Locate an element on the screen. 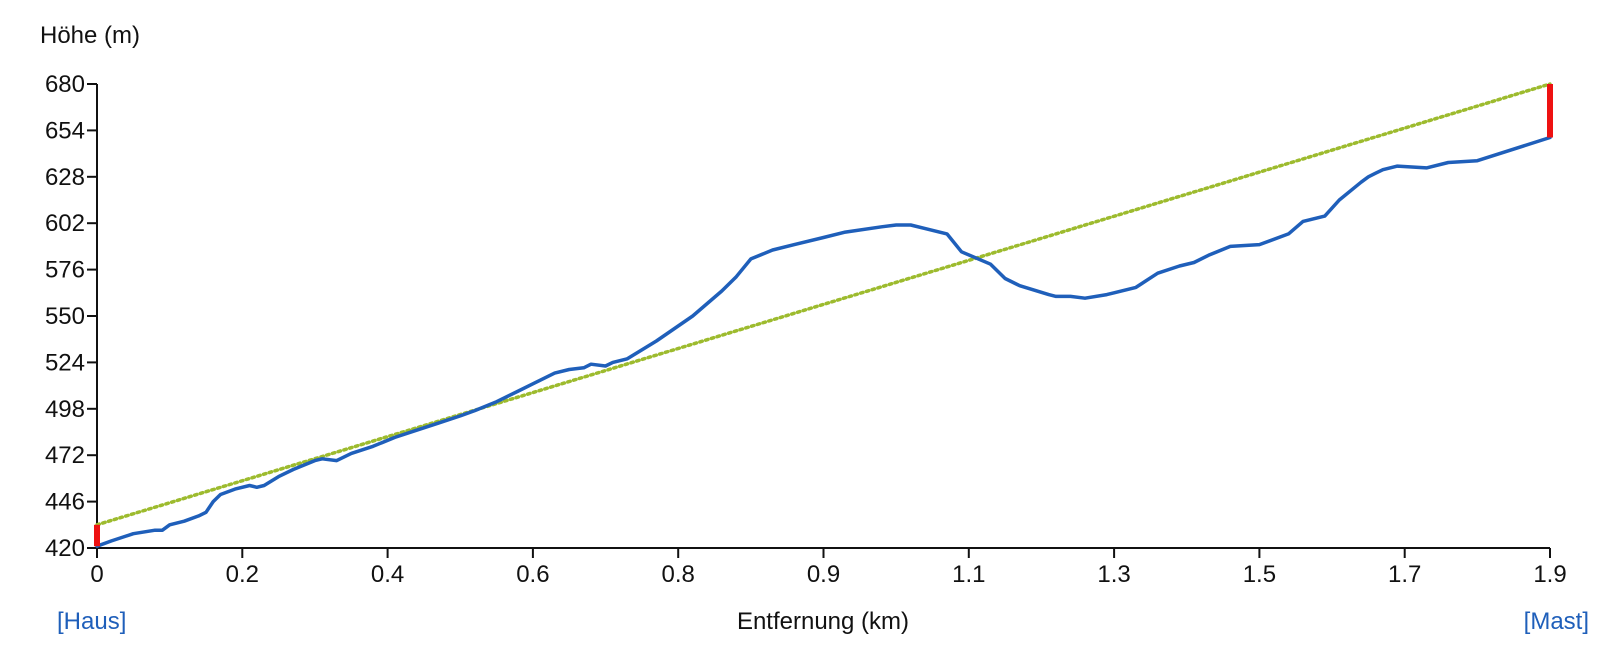 Image resolution: width=1618 pixels, height=664 pixels. x-tick-label: 0.2 is located at coordinates (242, 574).